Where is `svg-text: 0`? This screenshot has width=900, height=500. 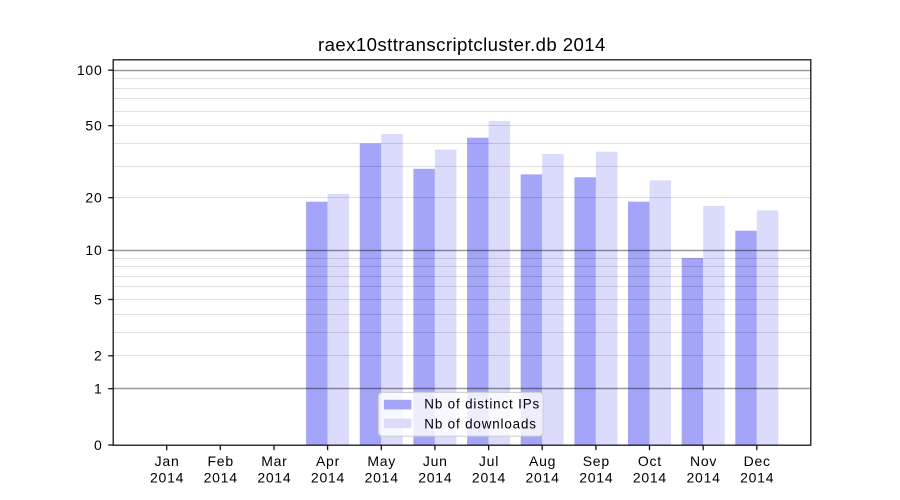
svg-text: 0 is located at coordinates (98, 445).